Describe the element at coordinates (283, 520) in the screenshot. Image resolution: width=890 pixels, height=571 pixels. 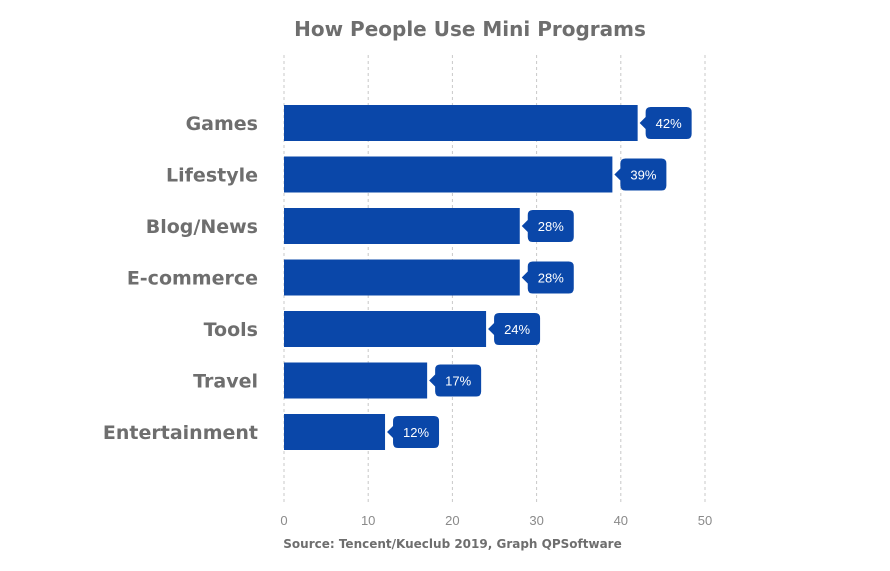
I see `x-tick-label: 0` at that location.